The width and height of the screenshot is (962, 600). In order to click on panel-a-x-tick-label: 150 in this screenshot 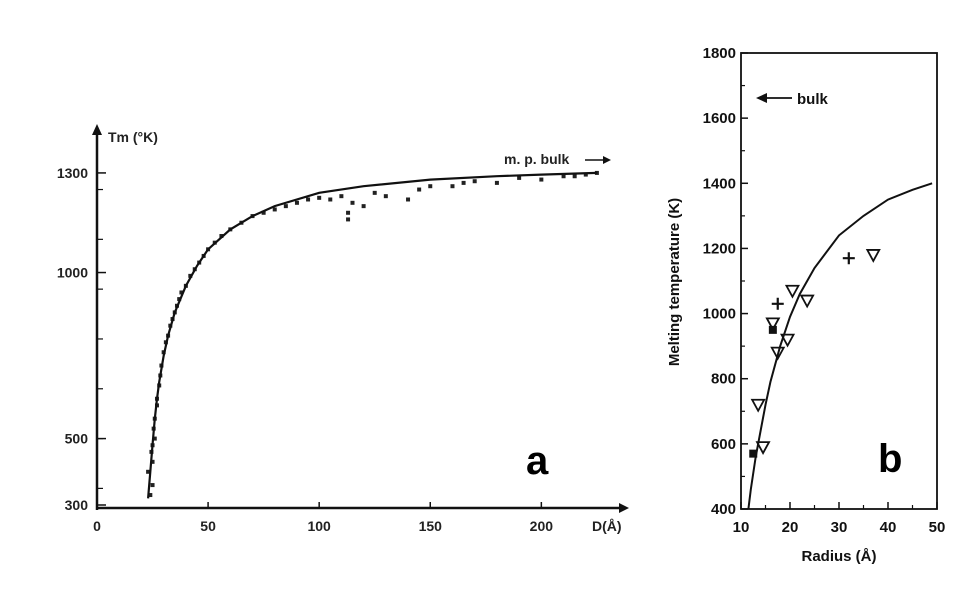, I will do `click(431, 526)`.